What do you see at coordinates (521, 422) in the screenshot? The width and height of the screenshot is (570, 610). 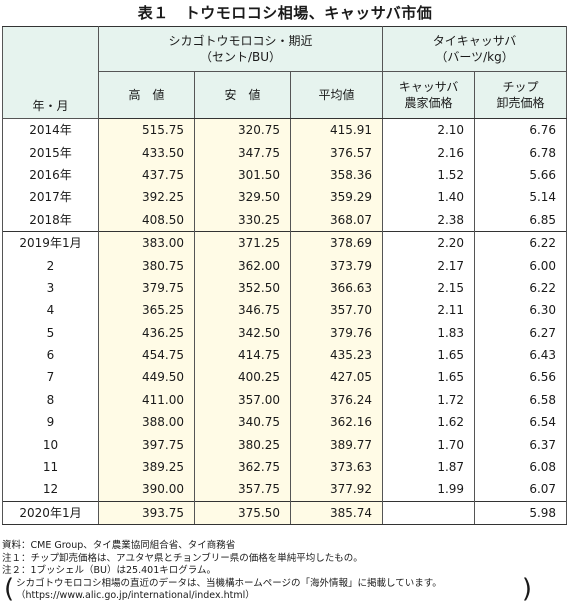 I see `cell-chip-price: 6.54` at bounding box center [521, 422].